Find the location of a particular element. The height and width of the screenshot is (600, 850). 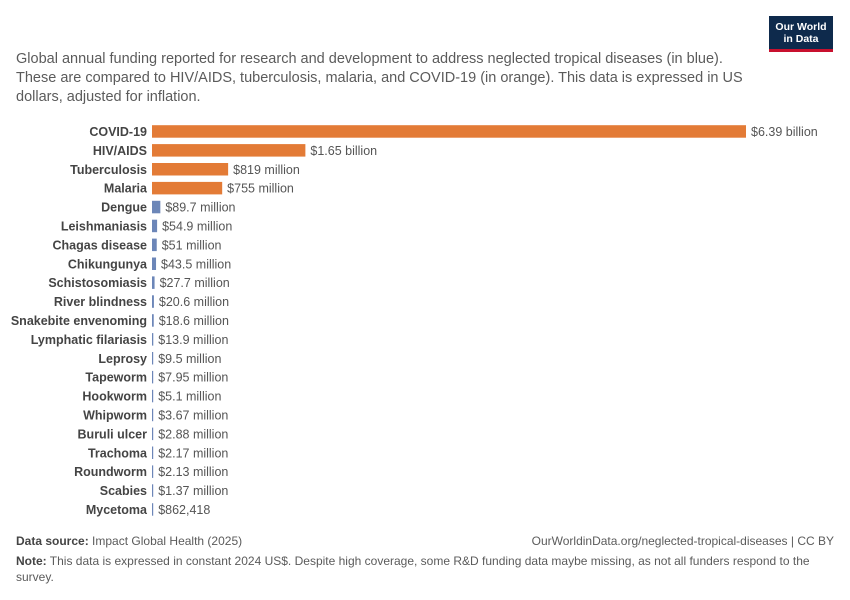

bar-hookworm is located at coordinates (153, 396).